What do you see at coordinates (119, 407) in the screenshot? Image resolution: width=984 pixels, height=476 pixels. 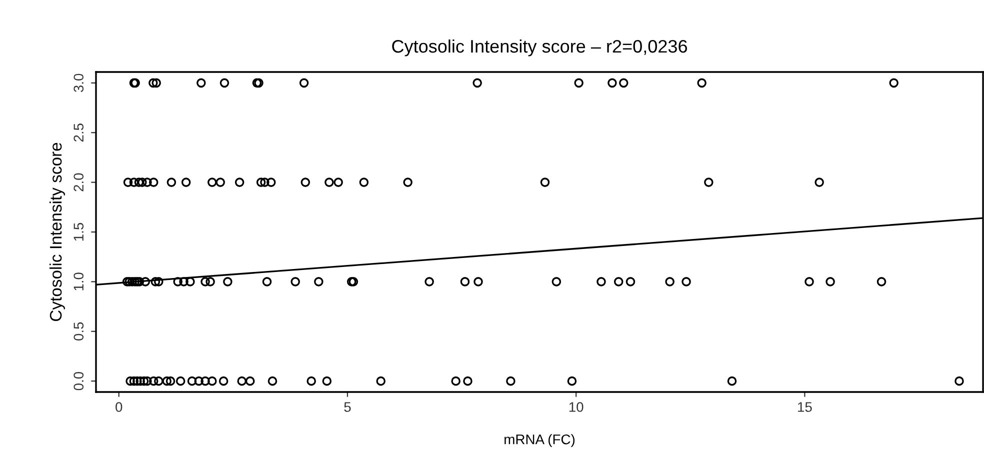 I see `x-tick-label: 0` at bounding box center [119, 407].